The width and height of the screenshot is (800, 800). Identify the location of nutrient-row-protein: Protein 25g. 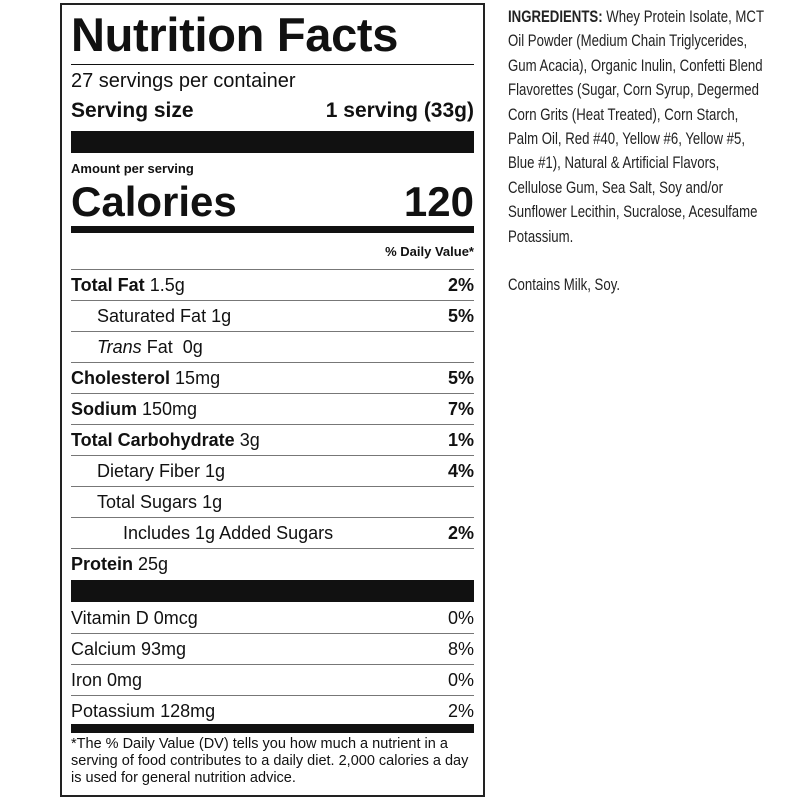
(272, 563).